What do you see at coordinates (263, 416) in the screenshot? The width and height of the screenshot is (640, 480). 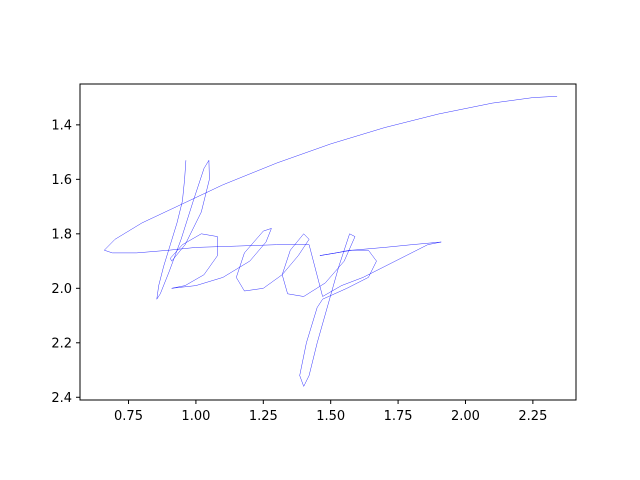 I see `x-tick-label: 1.25` at bounding box center [263, 416].